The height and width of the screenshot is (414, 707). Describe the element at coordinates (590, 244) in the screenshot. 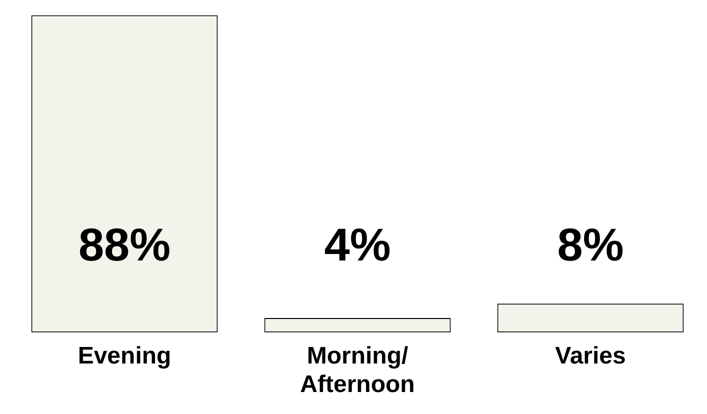

I see `data-label: 8%` at that location.